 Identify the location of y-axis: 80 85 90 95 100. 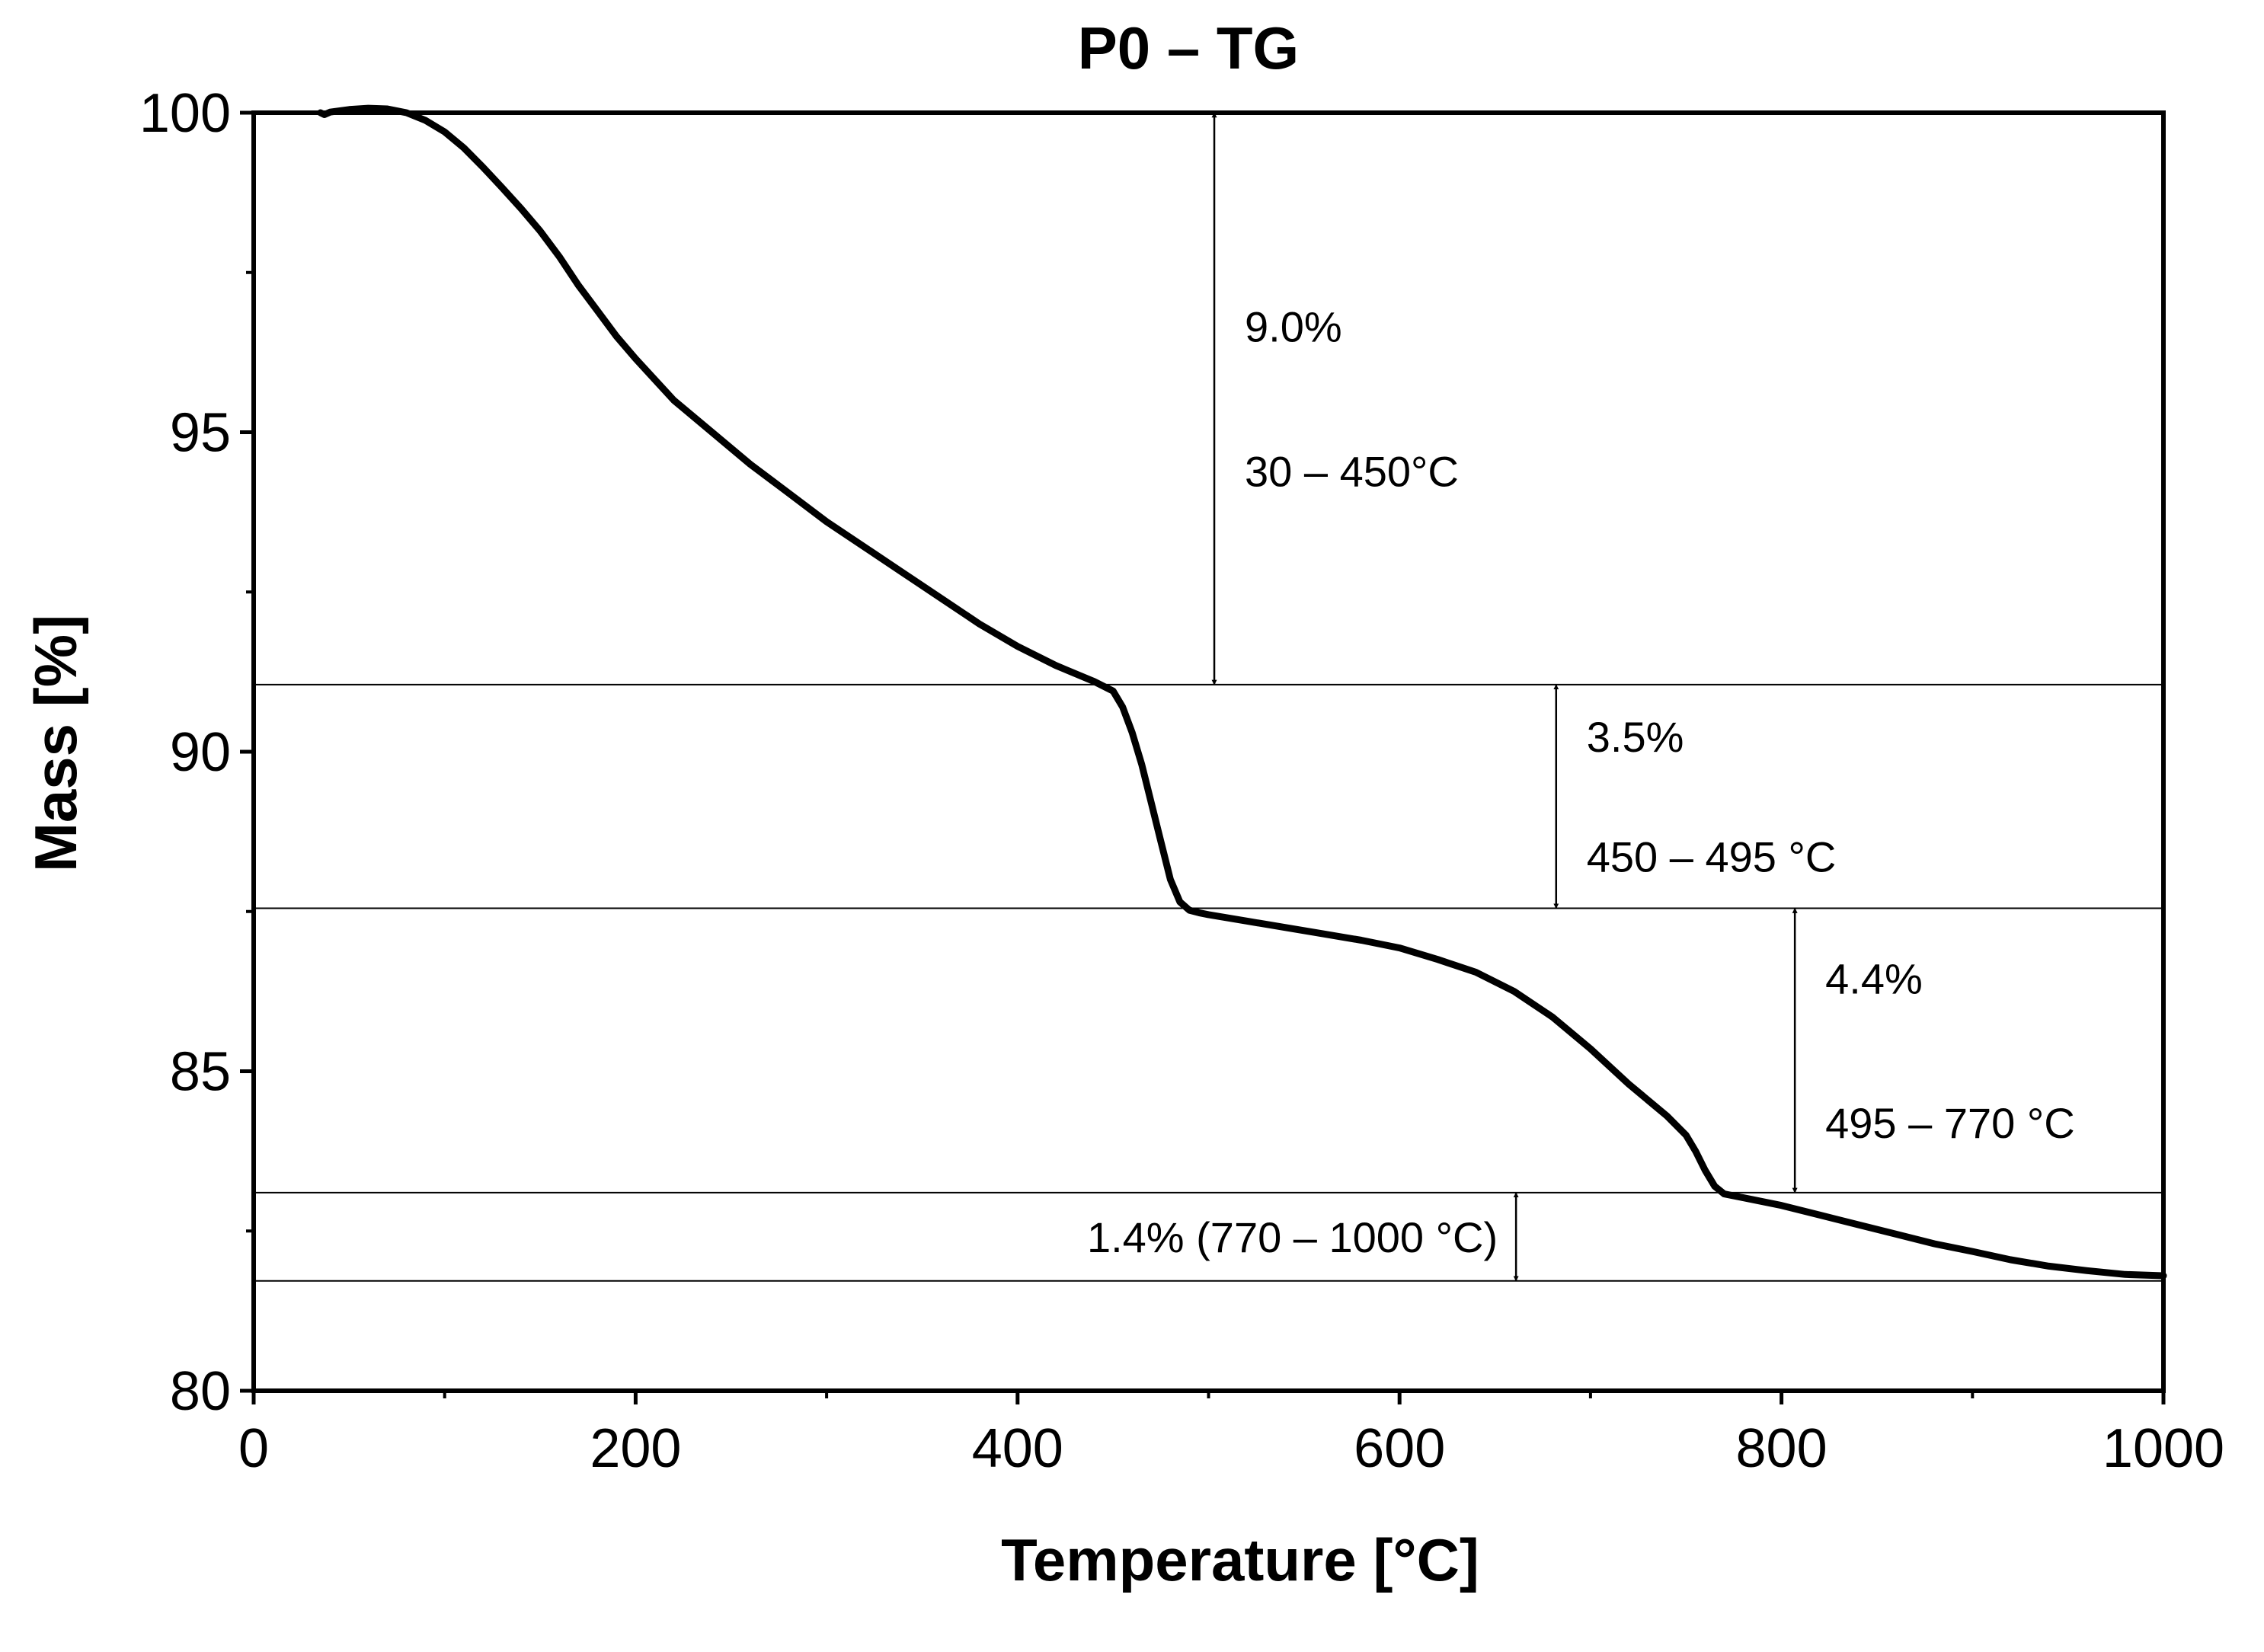
(196, 752).